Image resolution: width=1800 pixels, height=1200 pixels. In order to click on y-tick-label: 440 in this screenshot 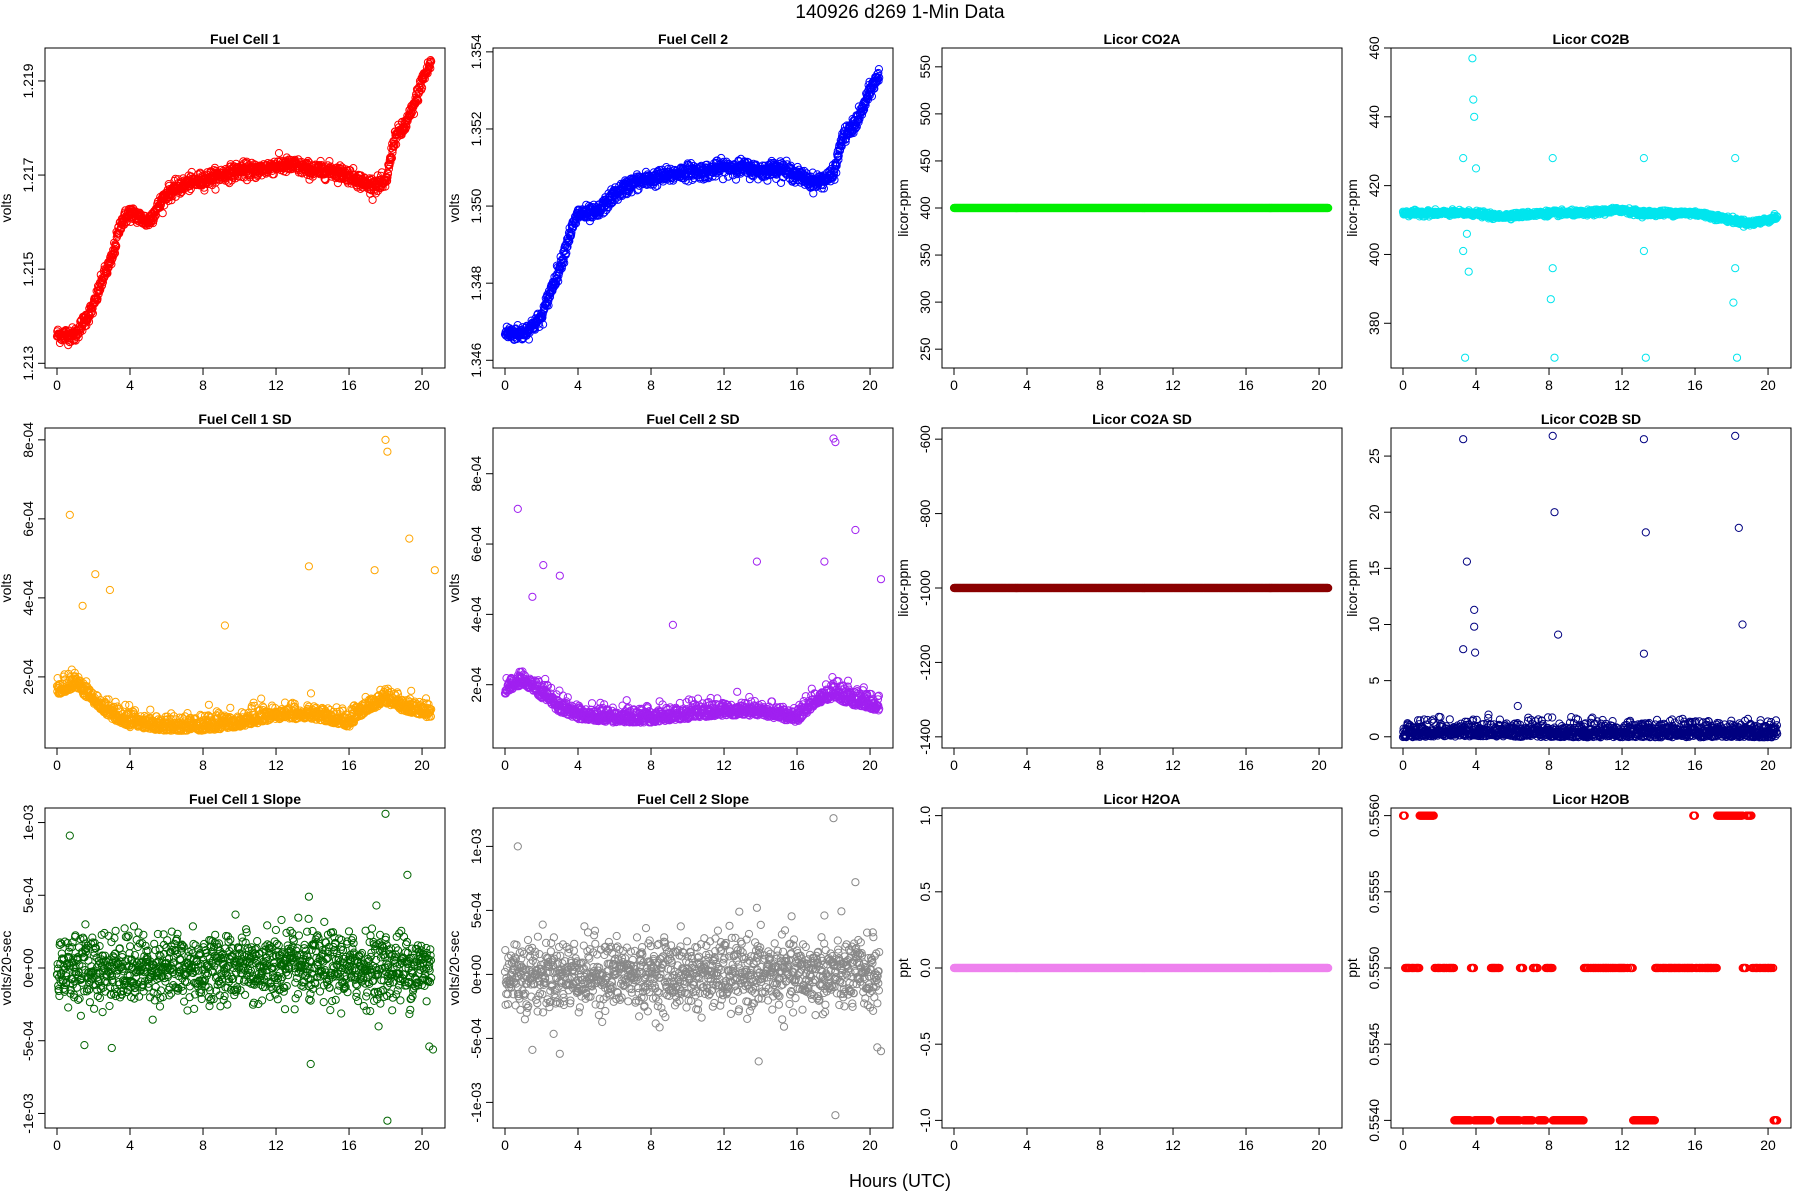, I will do `click(1374, 117)`.